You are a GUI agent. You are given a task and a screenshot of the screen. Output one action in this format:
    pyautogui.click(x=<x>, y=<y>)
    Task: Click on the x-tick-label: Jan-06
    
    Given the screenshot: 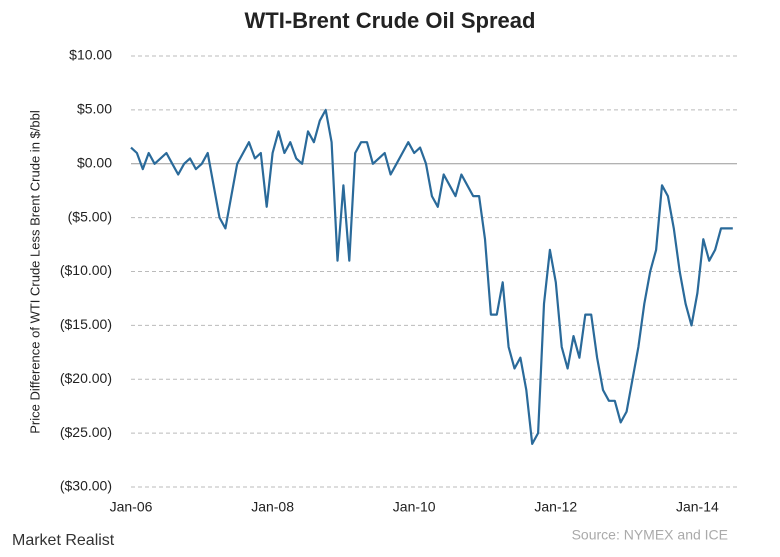 What is the action you would take?
    pyautogui.click(x=131, y=507)
    